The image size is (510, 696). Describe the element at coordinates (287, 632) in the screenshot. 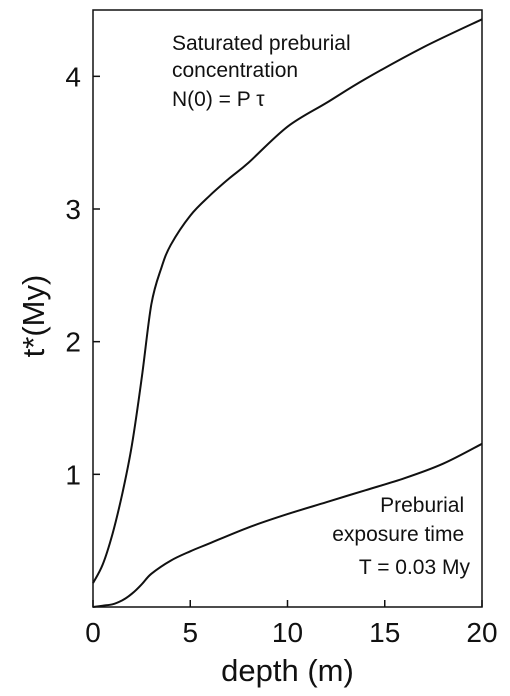

I see `x-tick-label-2: 10` at that location.